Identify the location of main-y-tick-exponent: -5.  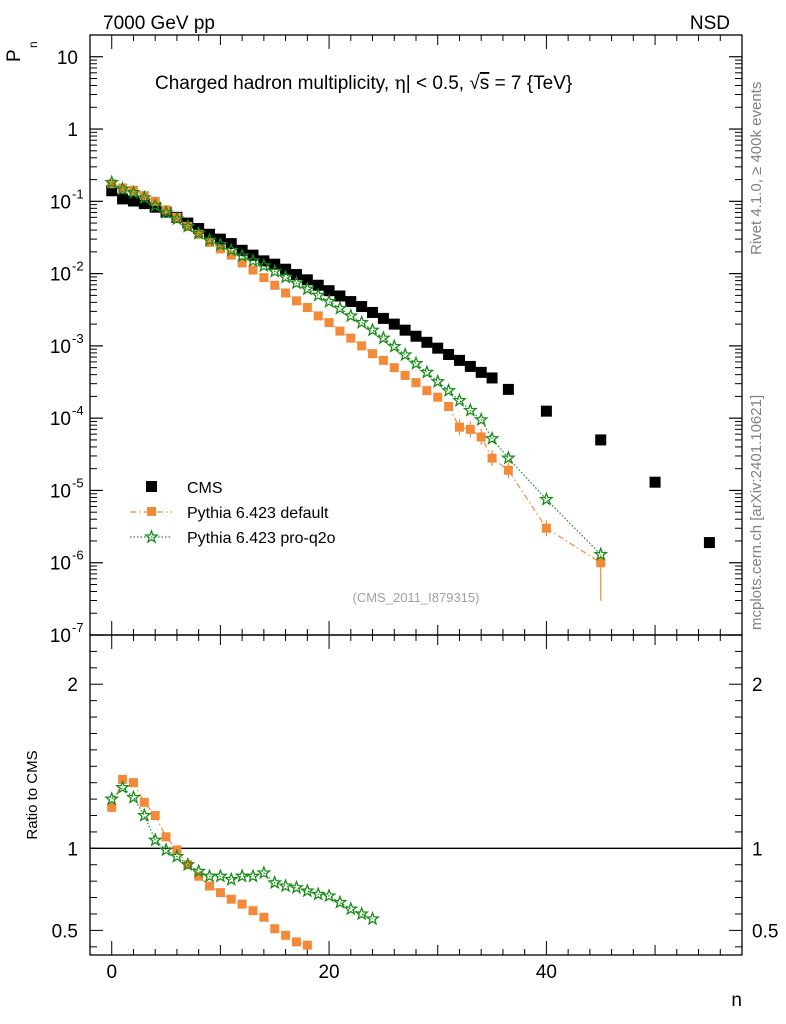
(78, 482).